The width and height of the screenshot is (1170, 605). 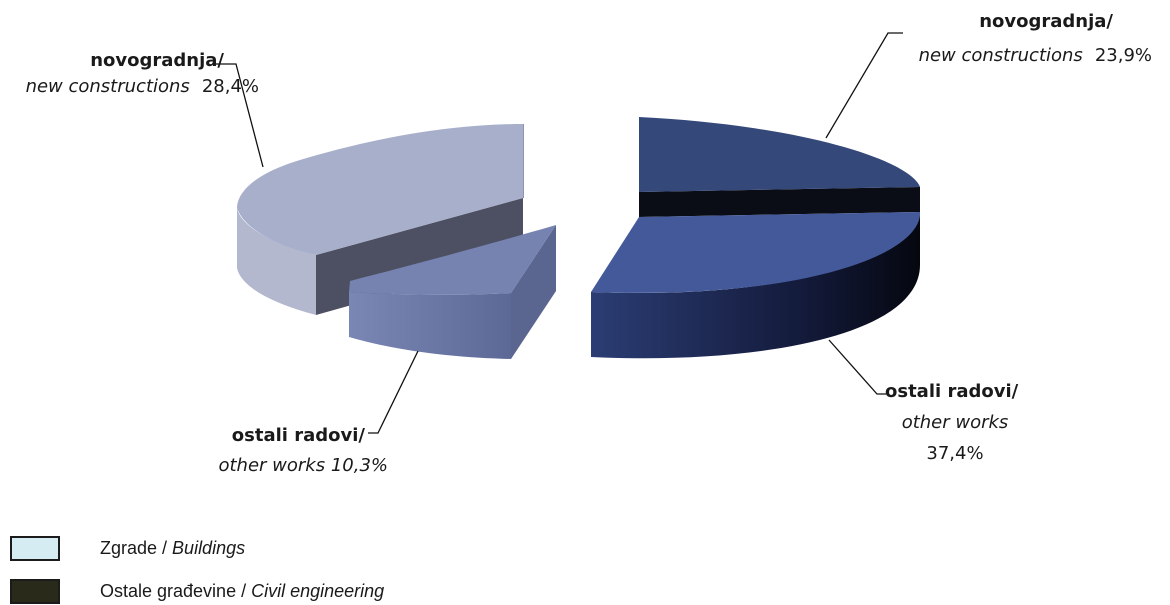 What do you see at coordinates (430, 325) in the screenshot?
I see `pie-slice-buildings-other-works-side` at bounding box center [430, 325].